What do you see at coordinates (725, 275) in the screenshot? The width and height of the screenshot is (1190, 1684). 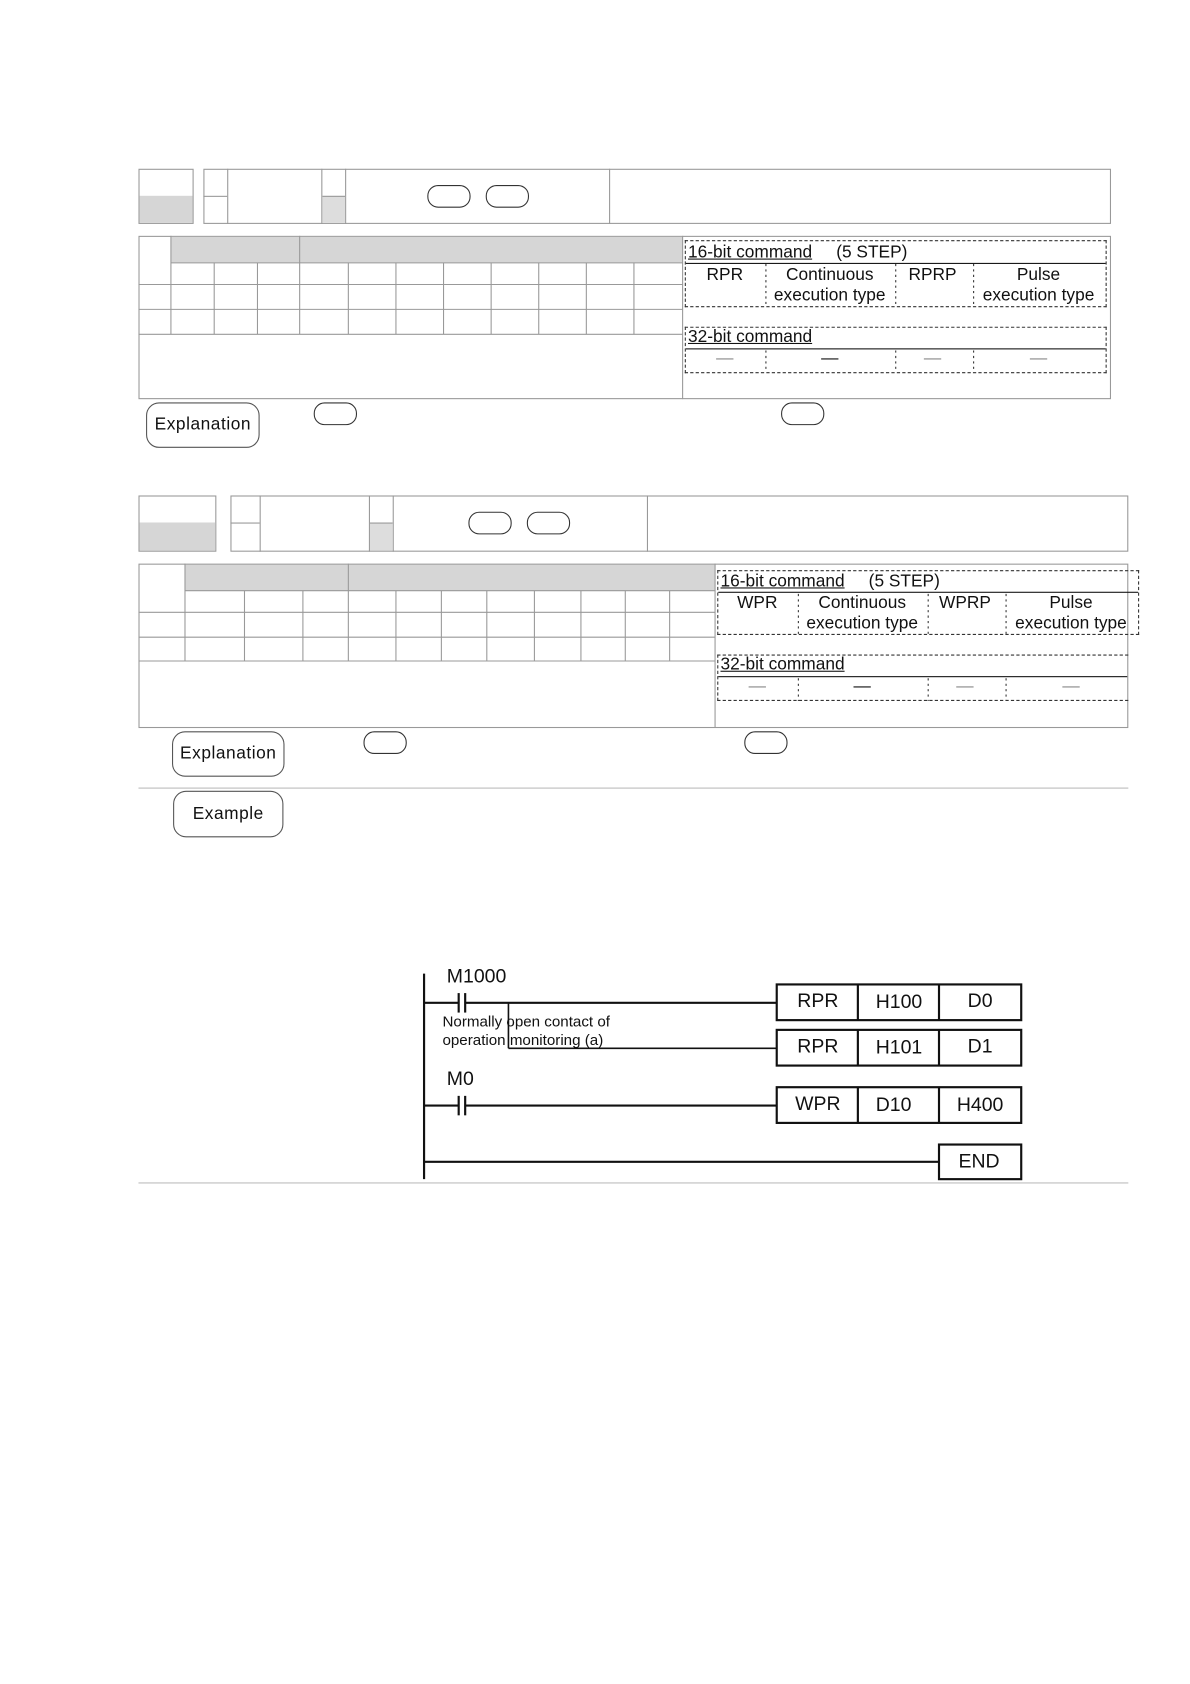 I see `rpr-cont-name: RPR` at bounding box center [725, 275].